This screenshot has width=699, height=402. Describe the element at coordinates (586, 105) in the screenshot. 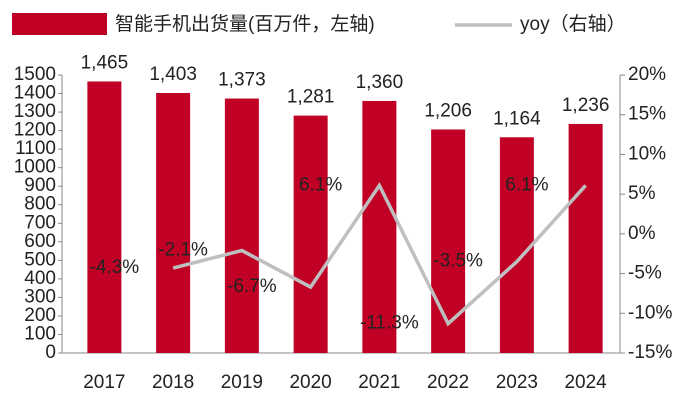

I see `bar-label: 1,236` at that location.